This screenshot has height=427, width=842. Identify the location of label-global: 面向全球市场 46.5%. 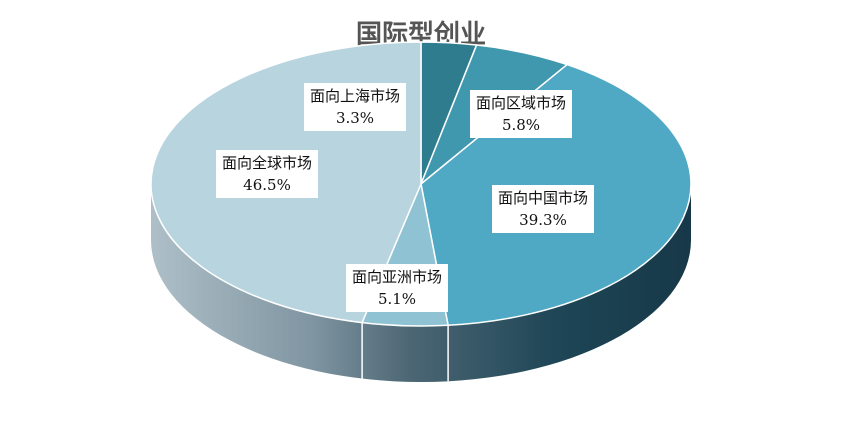
(267, 174).